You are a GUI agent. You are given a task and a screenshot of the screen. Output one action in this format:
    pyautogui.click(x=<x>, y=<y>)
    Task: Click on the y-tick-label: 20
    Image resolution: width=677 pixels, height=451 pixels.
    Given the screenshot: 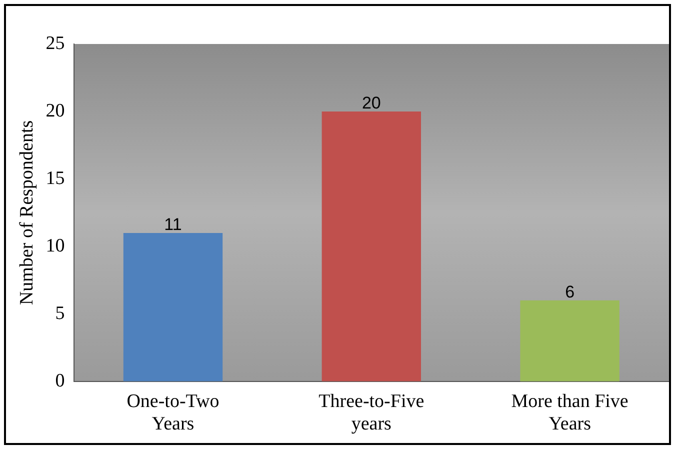 What is the action you would take?
    pyautogui.click(x=55, y=111)
    